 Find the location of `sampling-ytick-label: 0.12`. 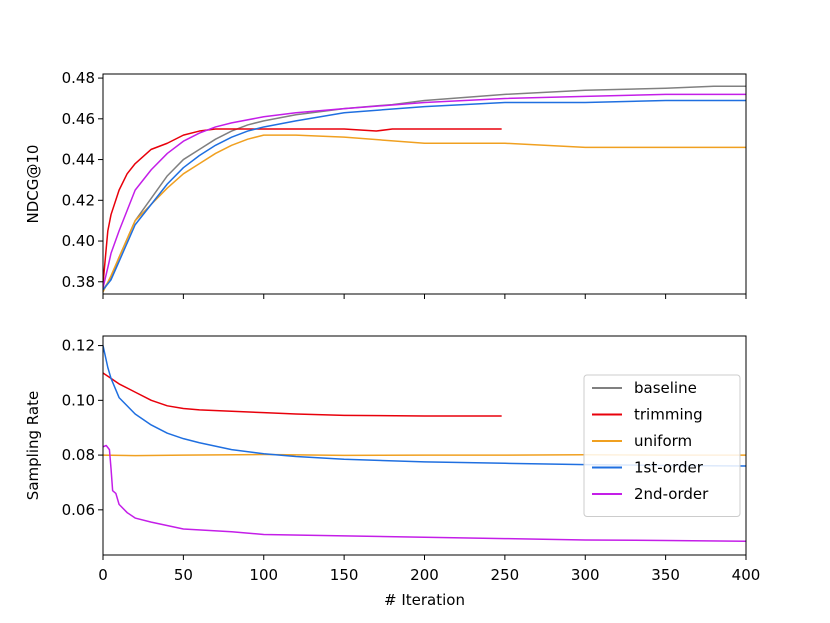

sampling-ytick-label: 0.12 is located at coordinates (78, 346).